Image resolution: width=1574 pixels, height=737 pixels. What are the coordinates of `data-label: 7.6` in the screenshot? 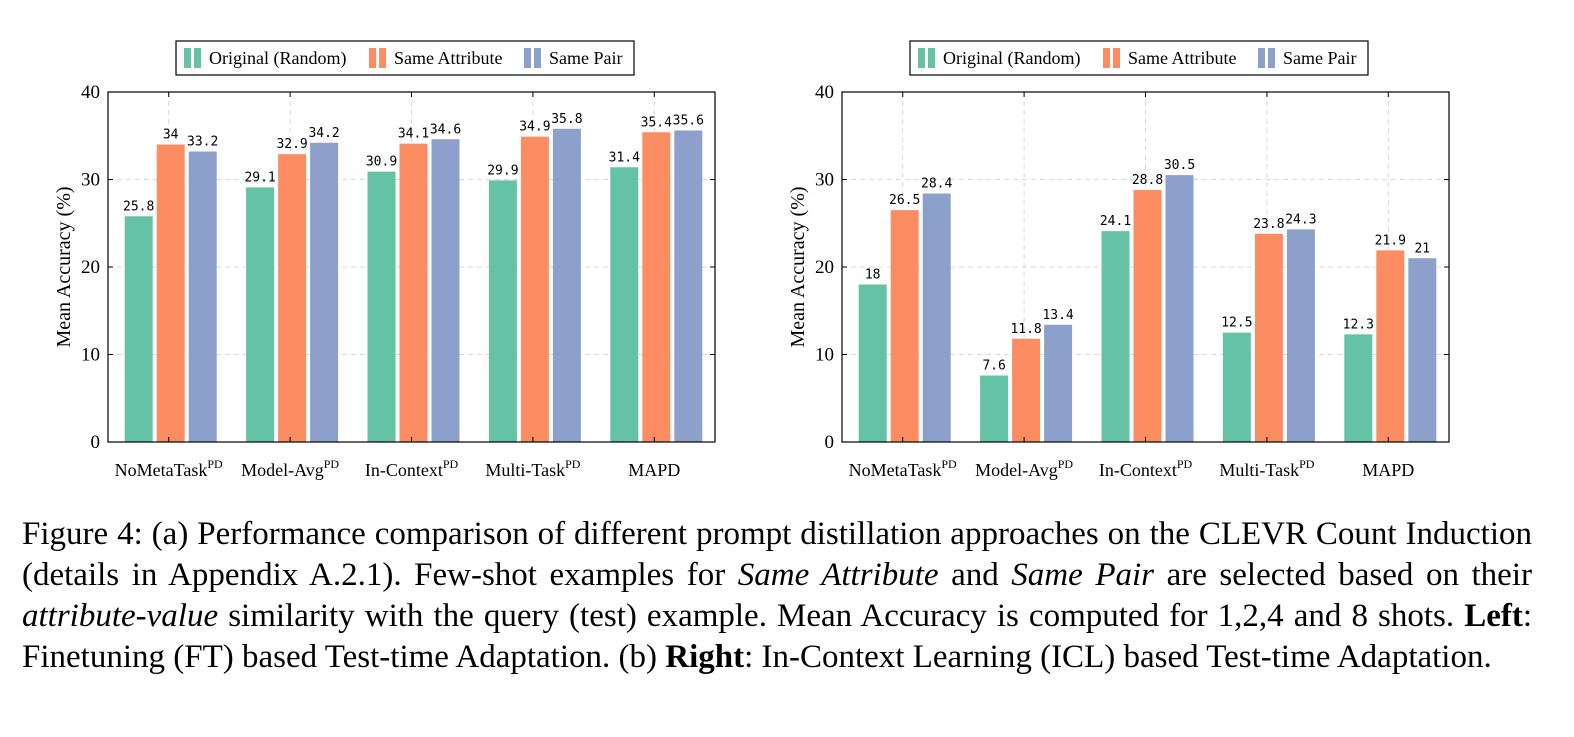 It's located at (993, 366).